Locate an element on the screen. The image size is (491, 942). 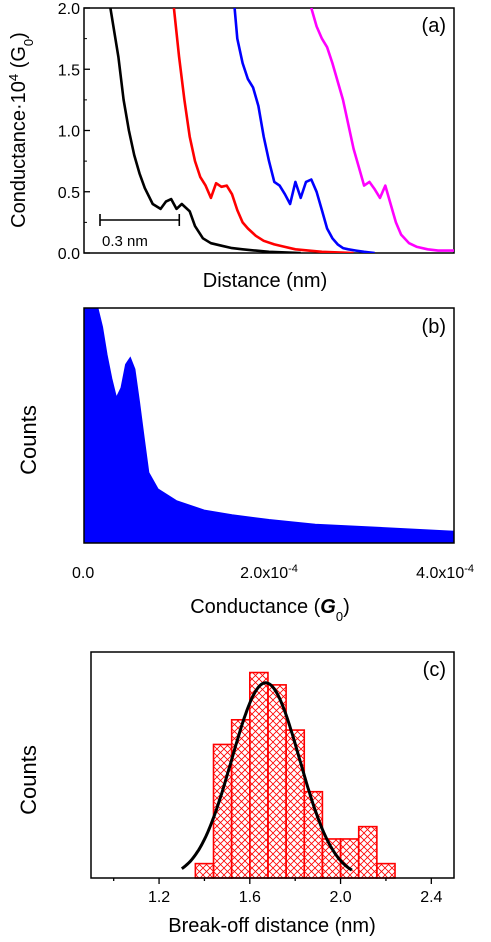
panel-a-y-label-open: (G is located at coordinates (19, 60).